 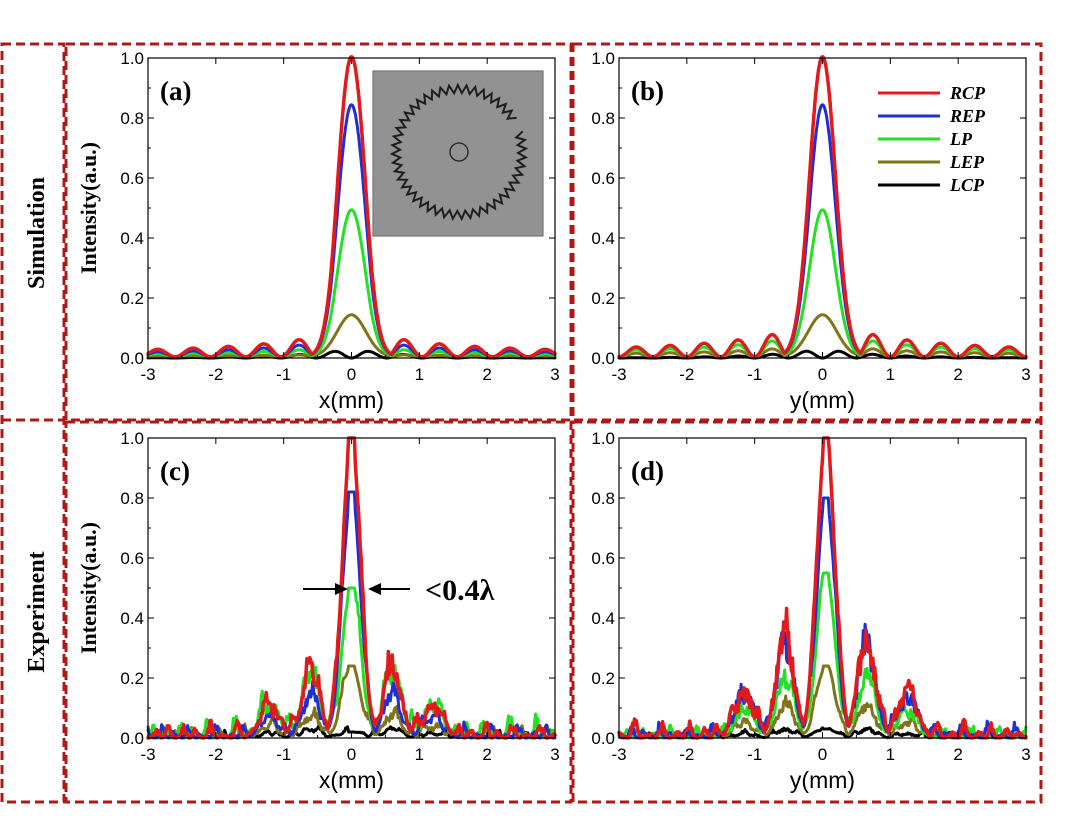 I want to click on legend-label-lep: LEP, so click(x=967, y=162).